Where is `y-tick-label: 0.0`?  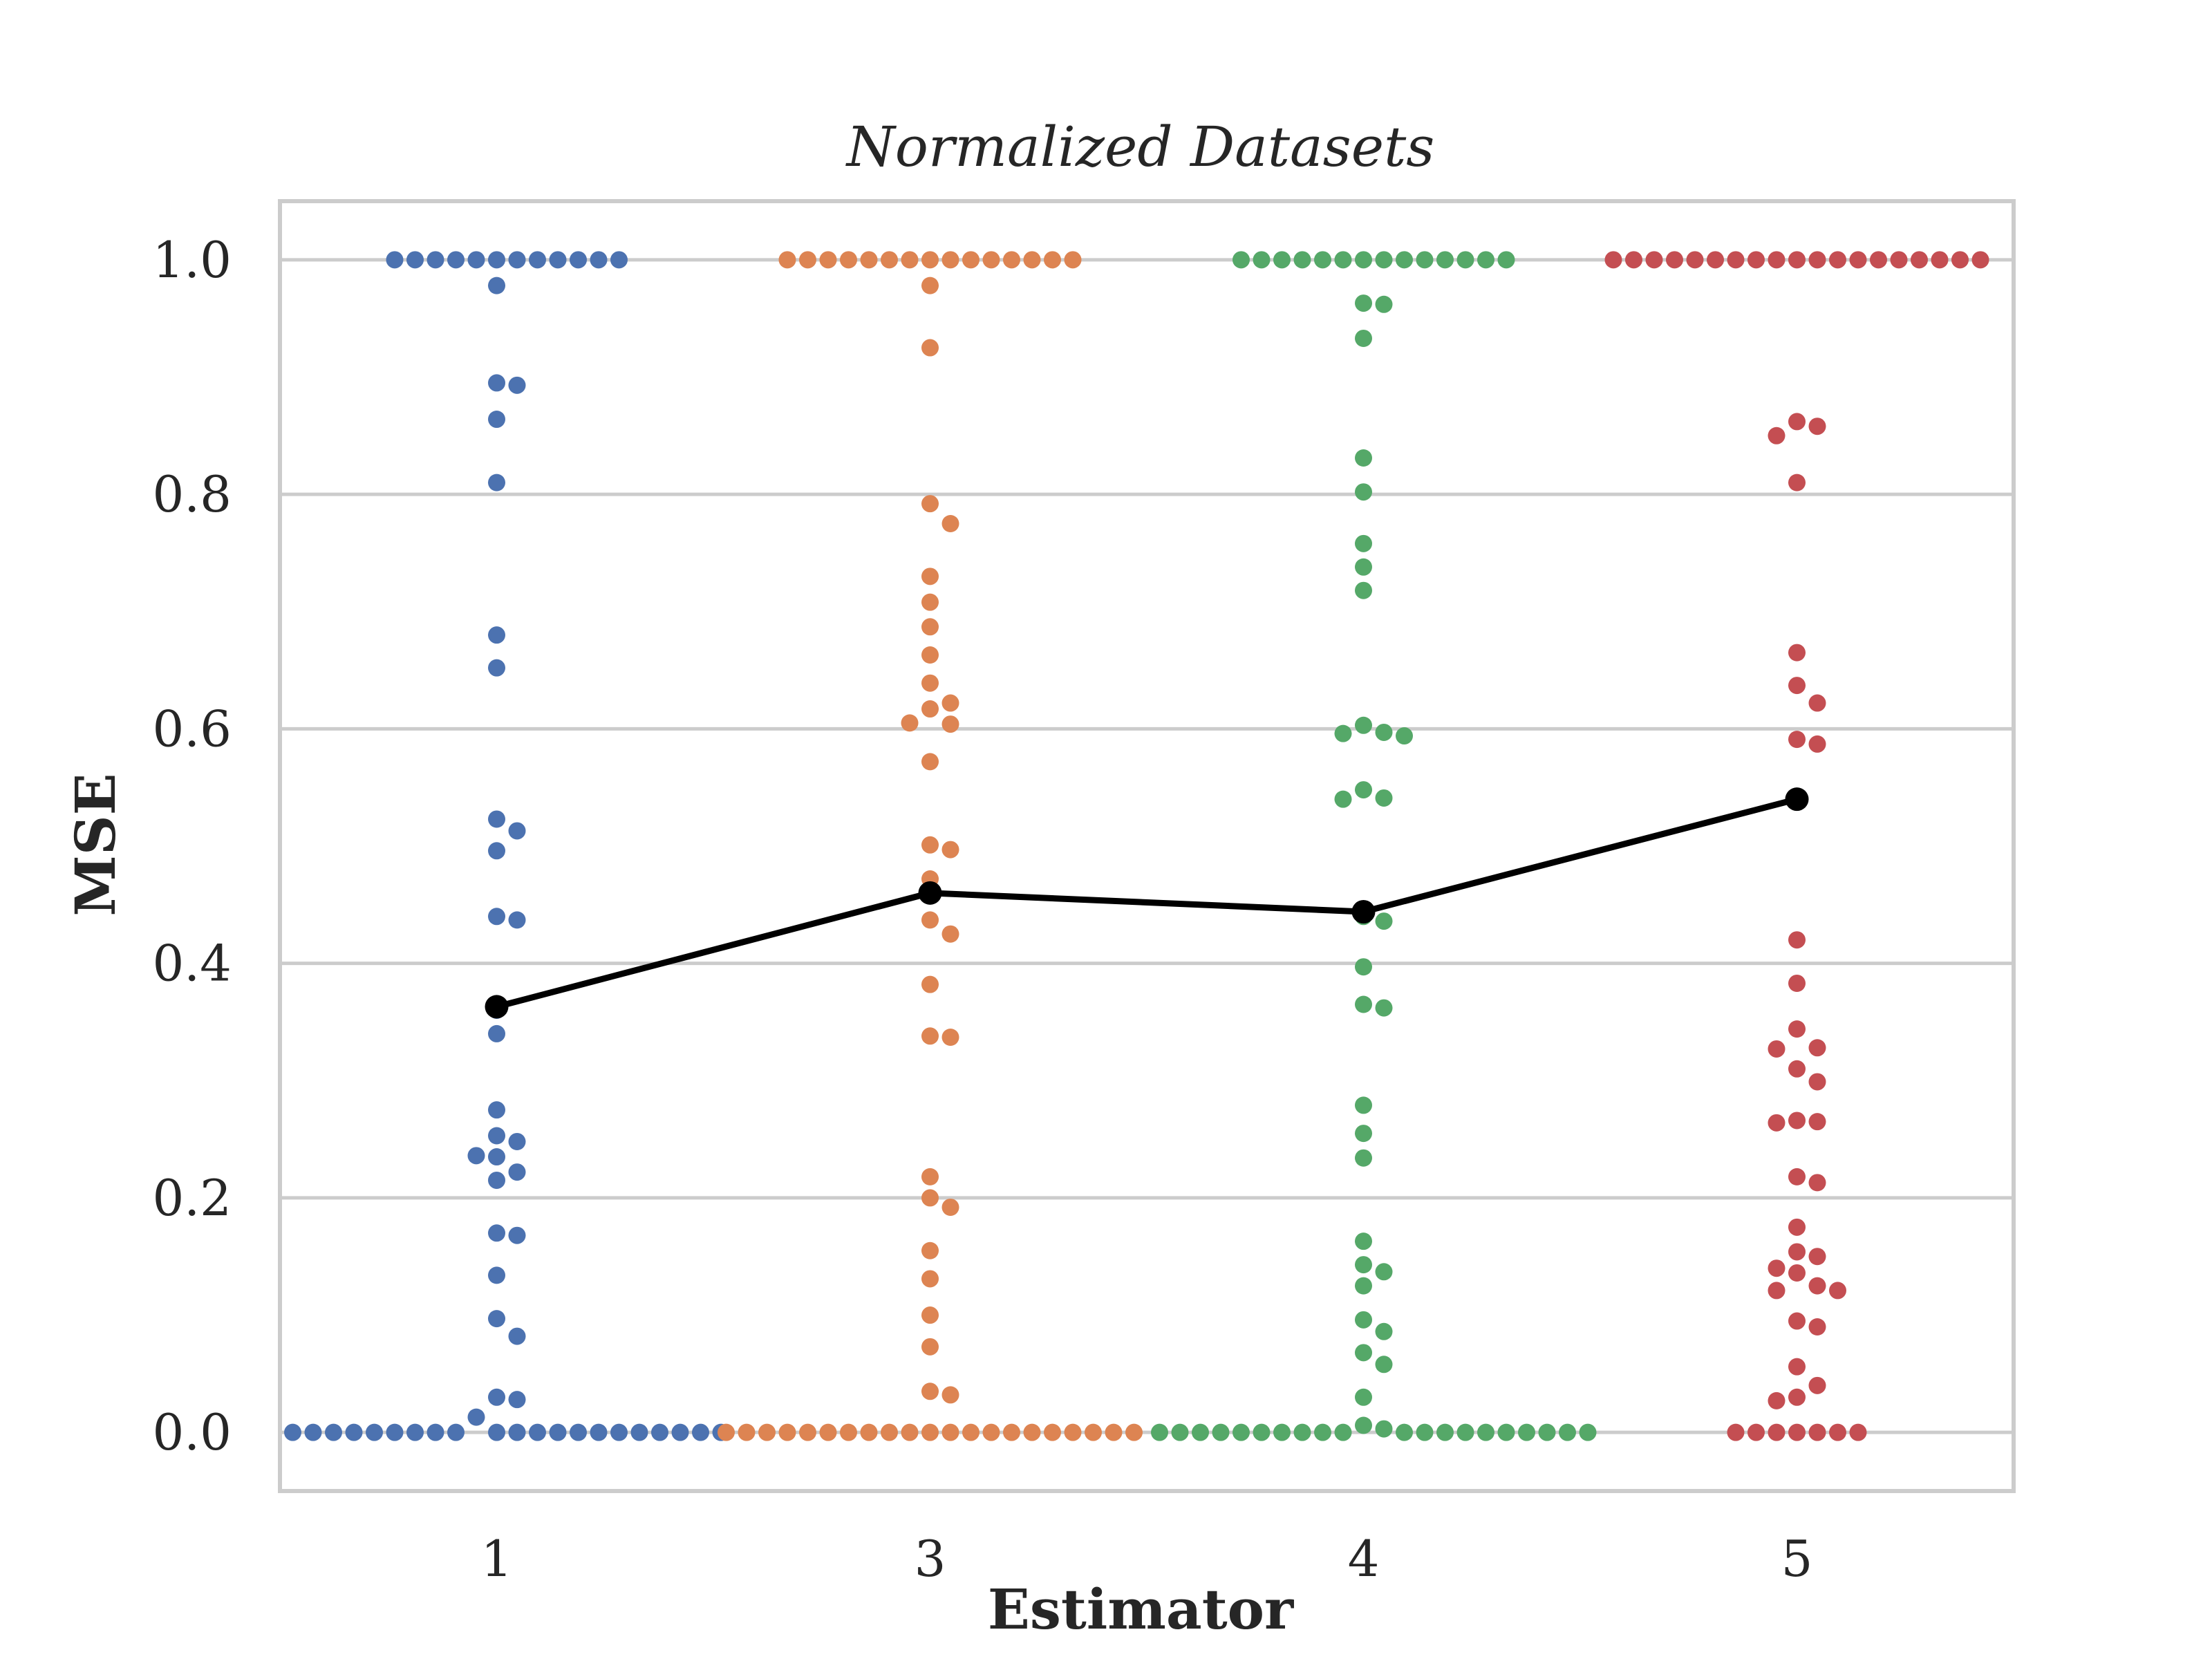 y-tick-label: 0.0 is located at coordinates (192, 1432).